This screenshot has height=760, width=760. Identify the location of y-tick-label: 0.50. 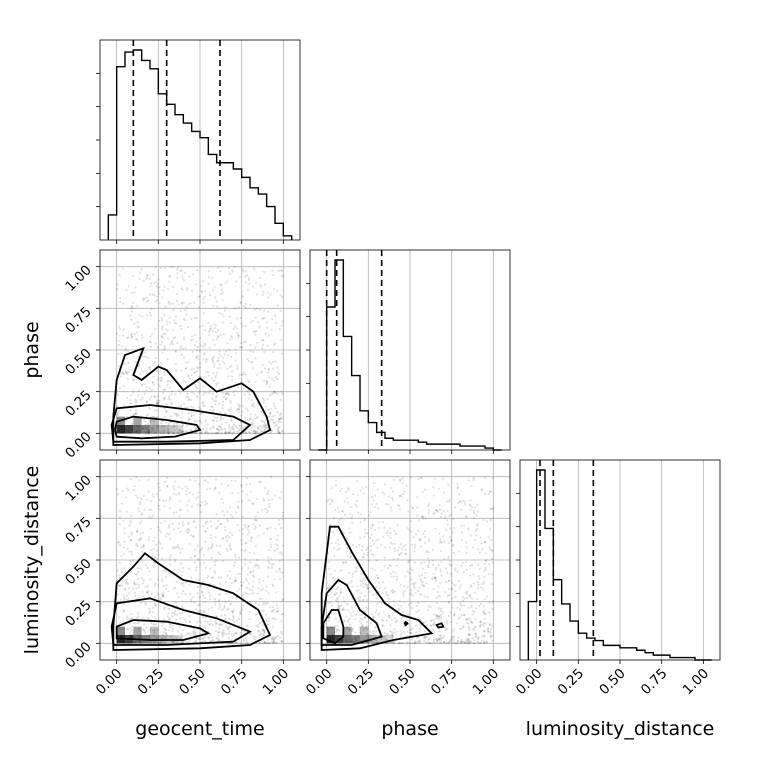
(78, 572).